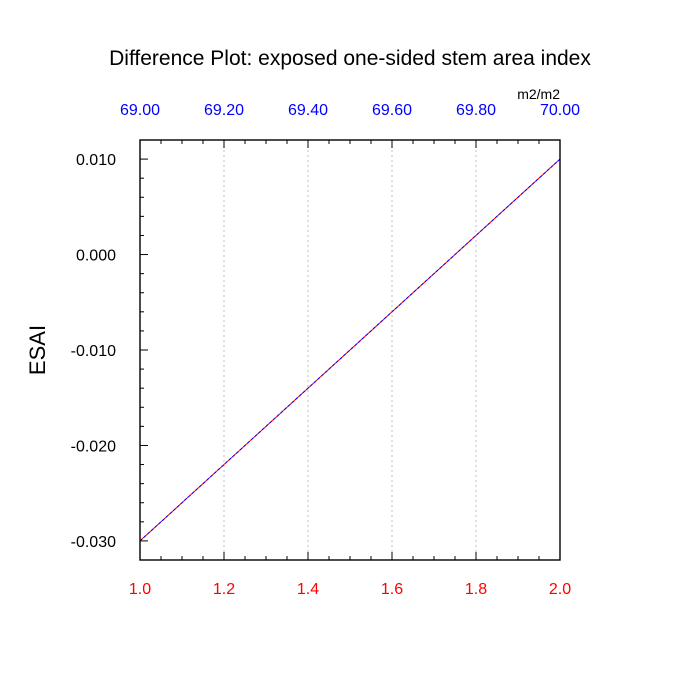  I want to click on x-tick-label: 1.8, so click(476, 589).